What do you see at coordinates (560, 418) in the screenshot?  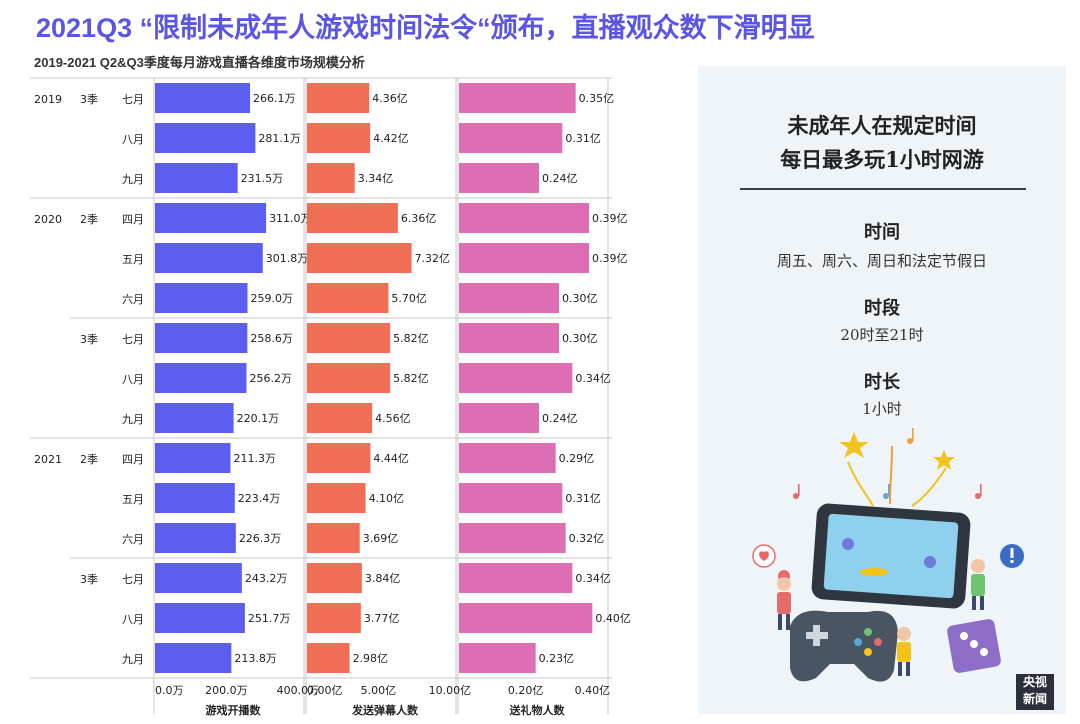 I see `bar-value-label: 0.24亿` at bounding box center [560, 418].